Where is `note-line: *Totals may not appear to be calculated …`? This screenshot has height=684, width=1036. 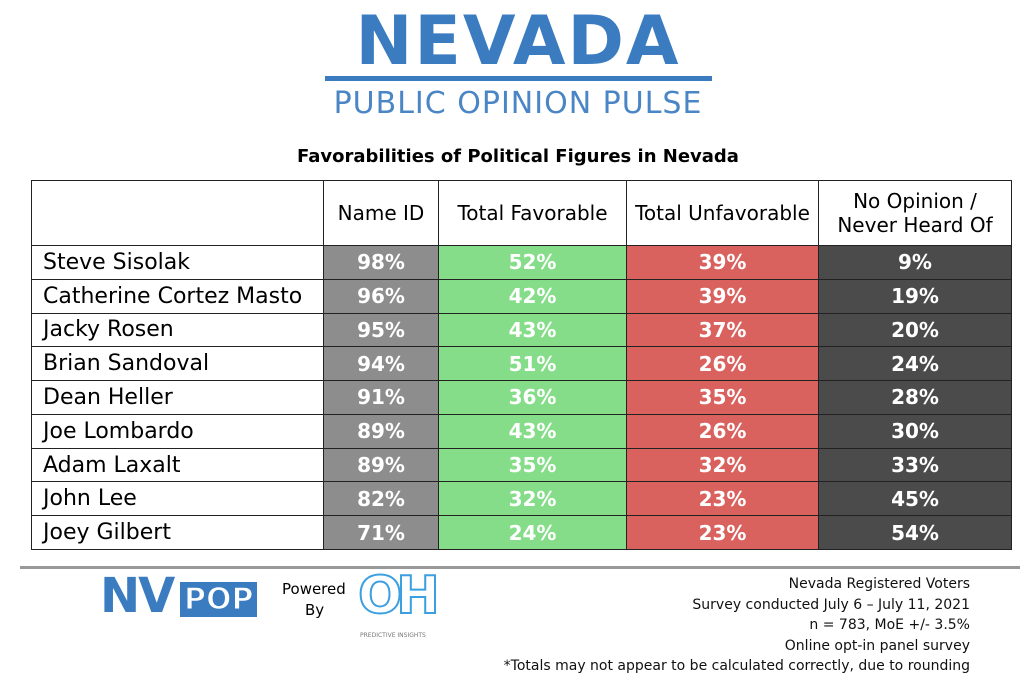
note-line: *Totals may not appear to be calculated … is located at coordinates (736, 666).